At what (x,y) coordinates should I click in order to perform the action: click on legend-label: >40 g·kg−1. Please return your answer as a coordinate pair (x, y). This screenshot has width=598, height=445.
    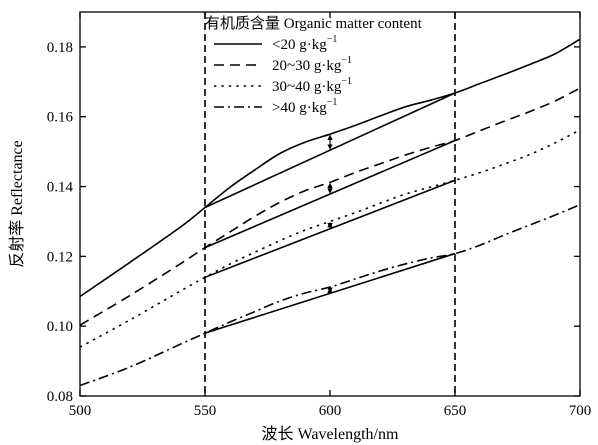
    Looking at the image, I should click on (304, 106).